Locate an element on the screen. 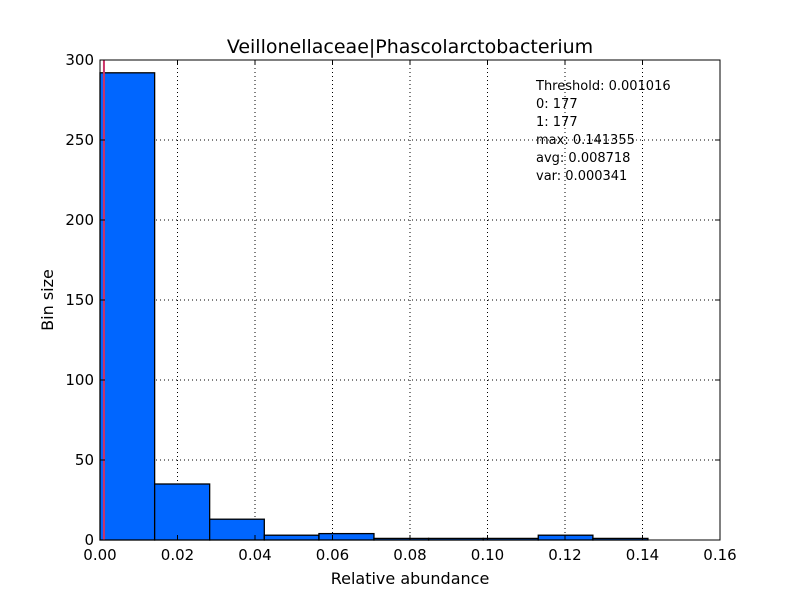  y-axis-label: Bin size is located at coordinates (47, 300).